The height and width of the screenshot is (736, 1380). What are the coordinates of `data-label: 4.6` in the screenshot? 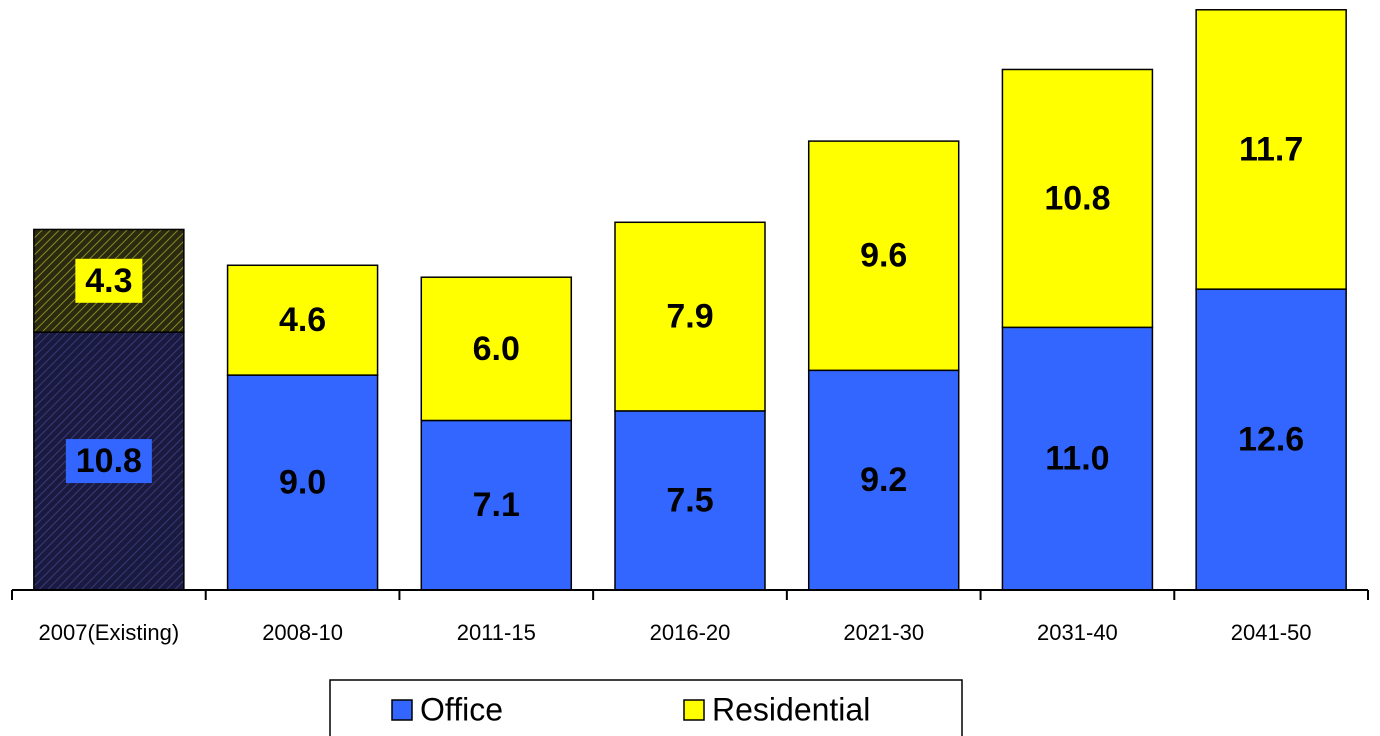 It's located at (302, 320).